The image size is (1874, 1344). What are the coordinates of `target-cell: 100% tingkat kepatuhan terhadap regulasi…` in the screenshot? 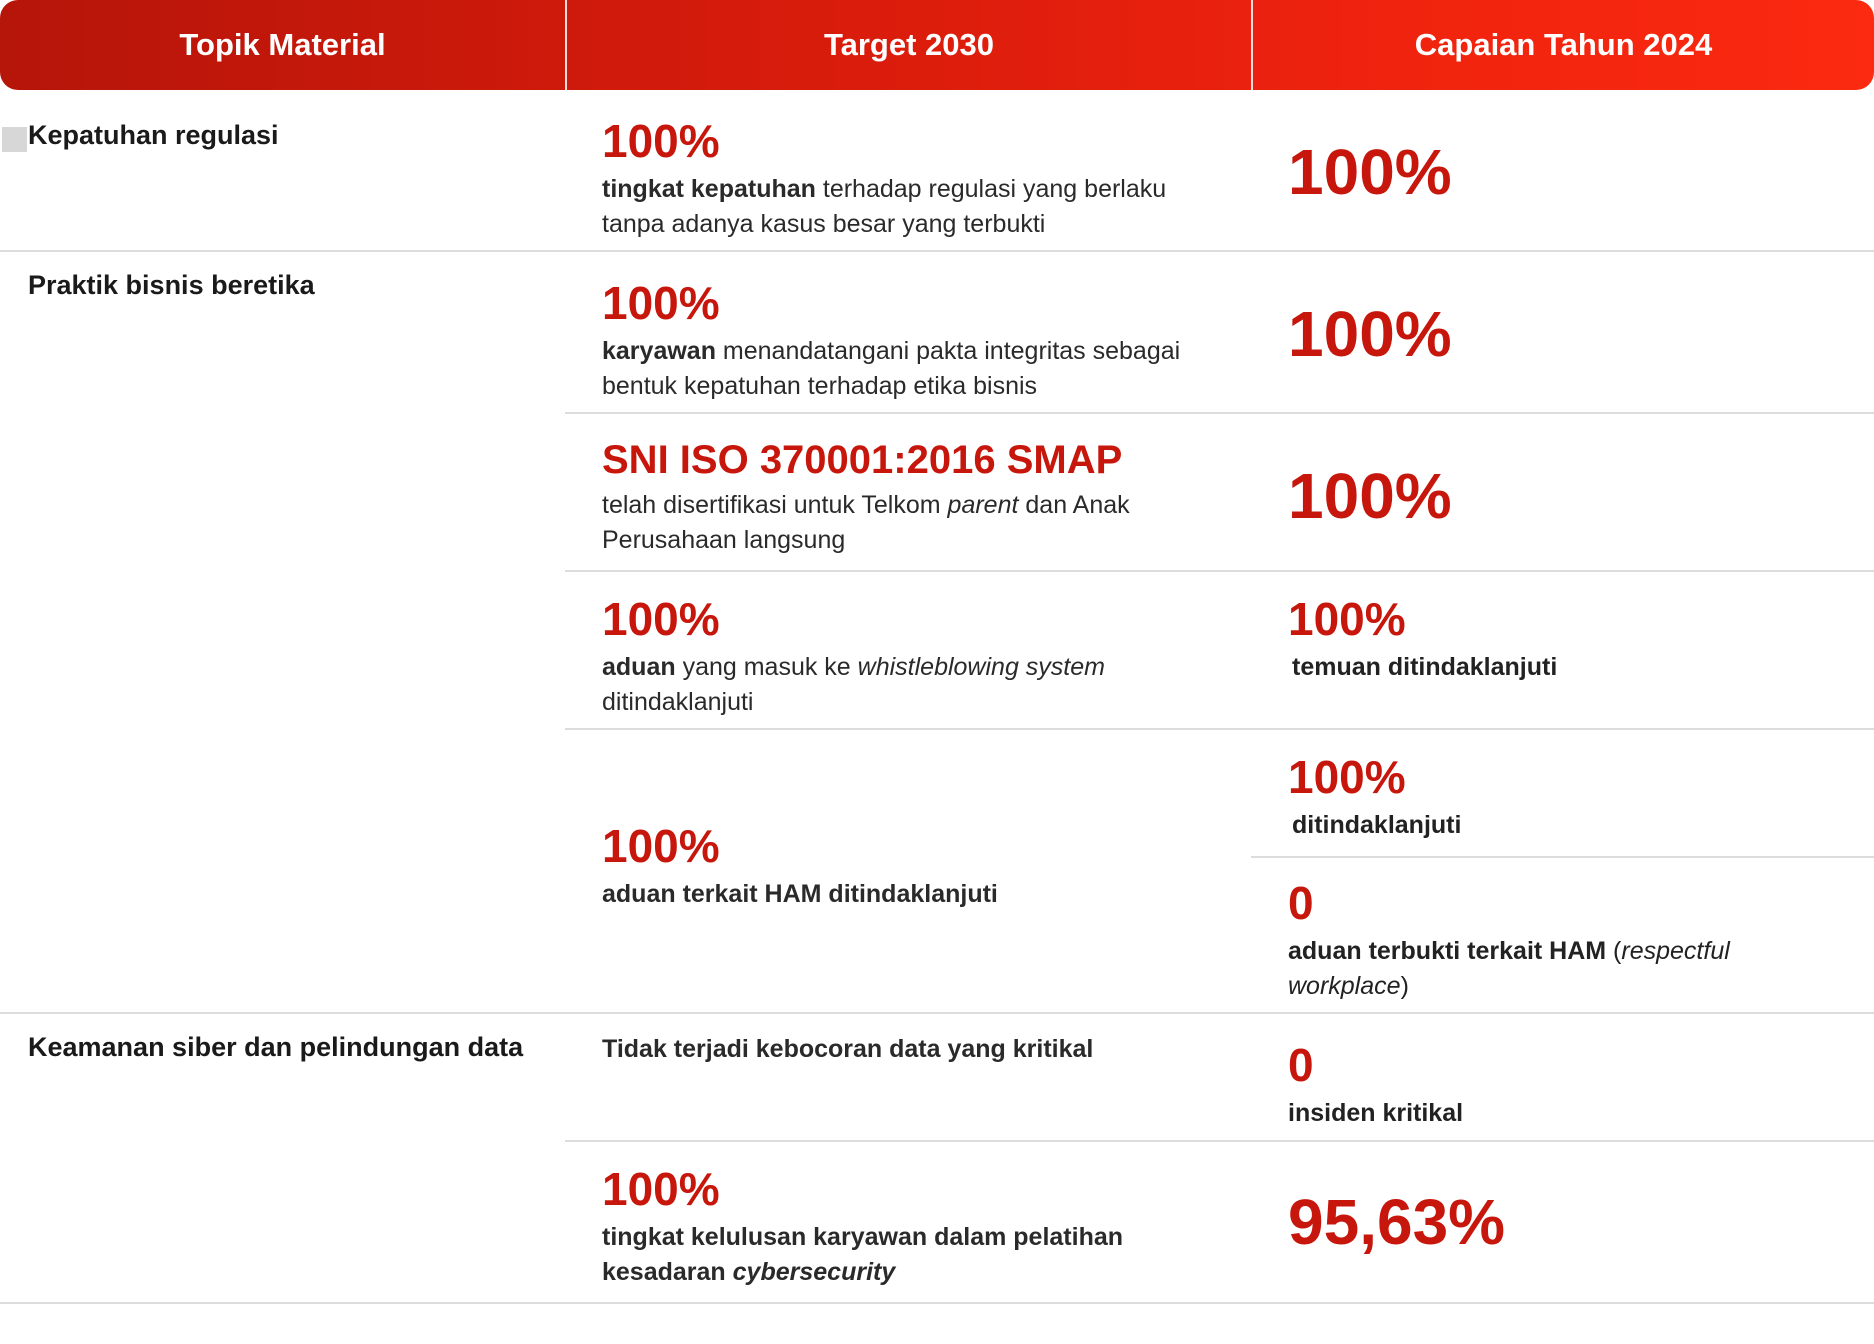 It's located at (912, 180).